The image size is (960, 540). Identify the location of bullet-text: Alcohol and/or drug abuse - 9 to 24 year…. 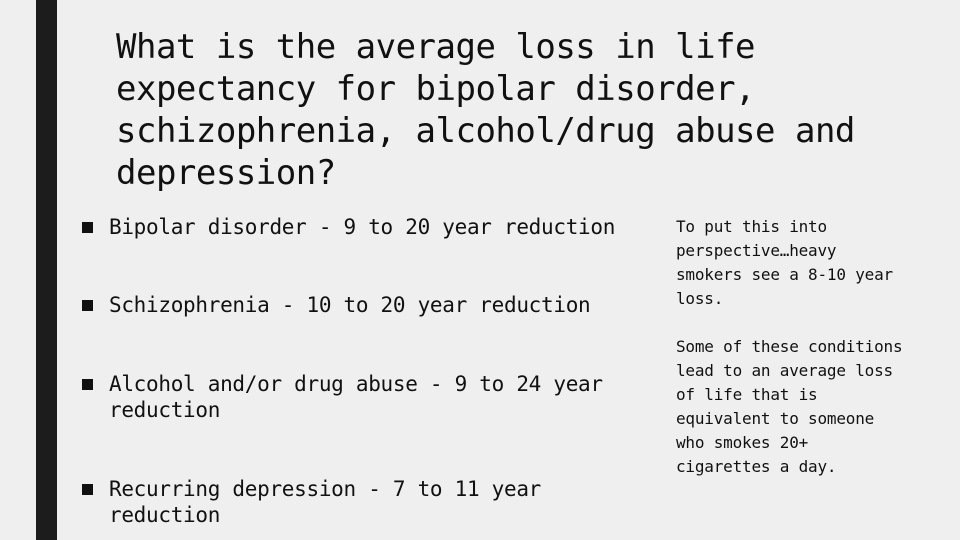
(356, 397).